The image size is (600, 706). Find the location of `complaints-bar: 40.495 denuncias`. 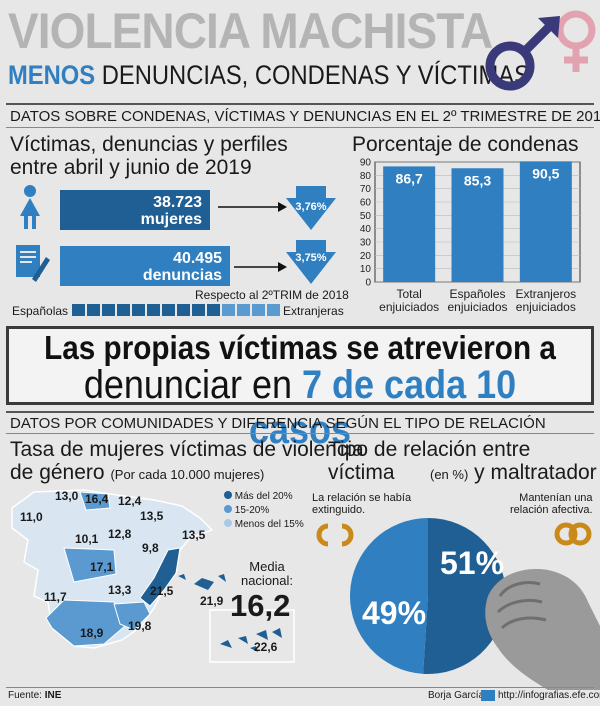

complaints-bar: 40.495 denuncias is located at coordinates (145, 266).